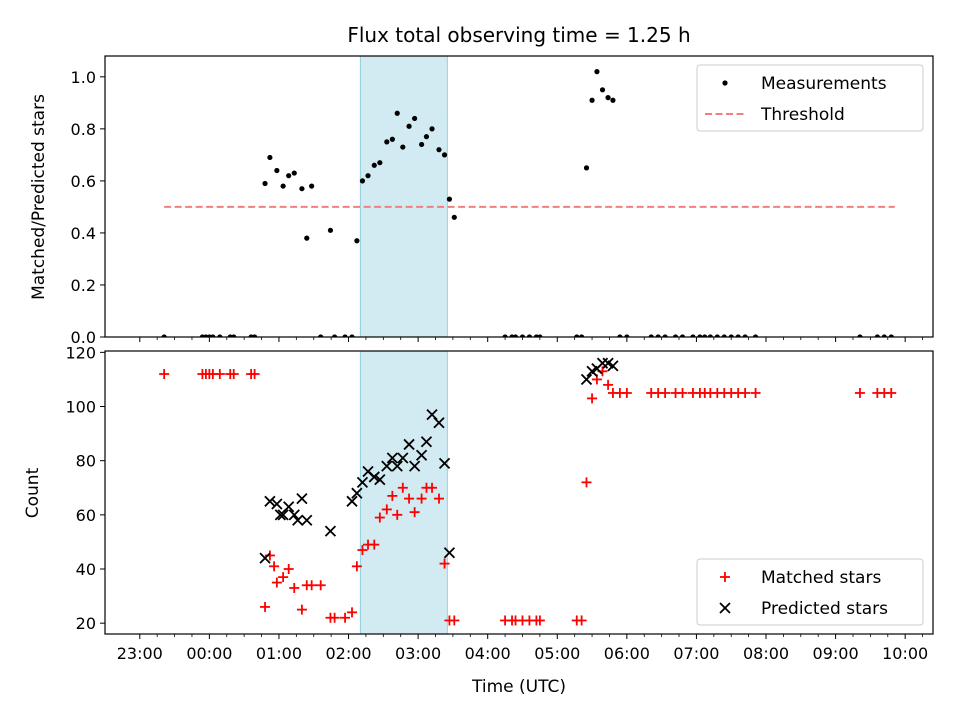  What do you see at coordinates (83, 285) in the screenshot?
I see `y-tick-label: 0.2` at bounding box center [83, 285].